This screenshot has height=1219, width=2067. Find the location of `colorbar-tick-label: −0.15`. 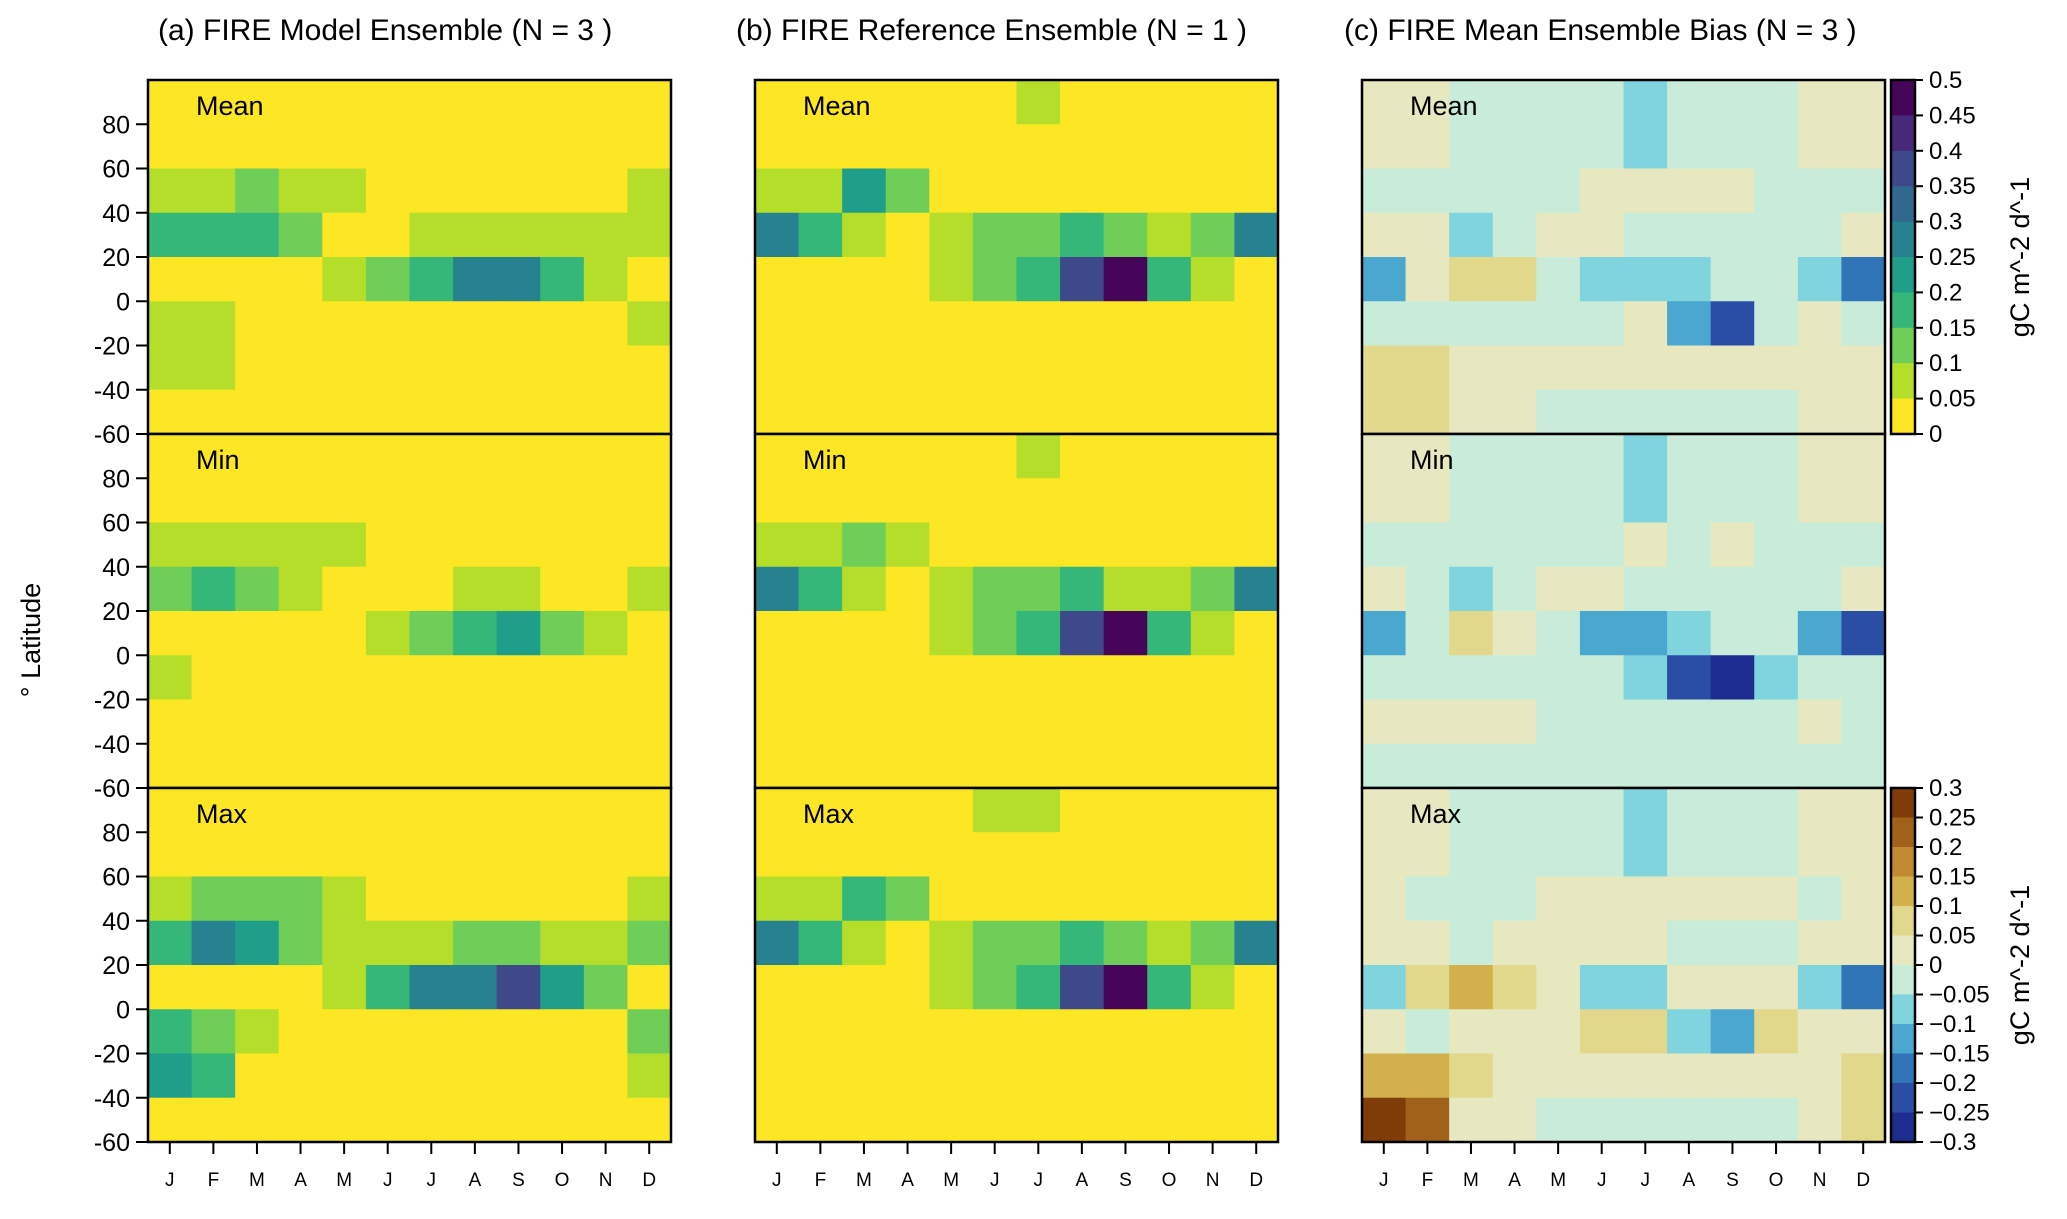

colorbar-tick-label: −0.15 is located at coordinates (1959, 1054).